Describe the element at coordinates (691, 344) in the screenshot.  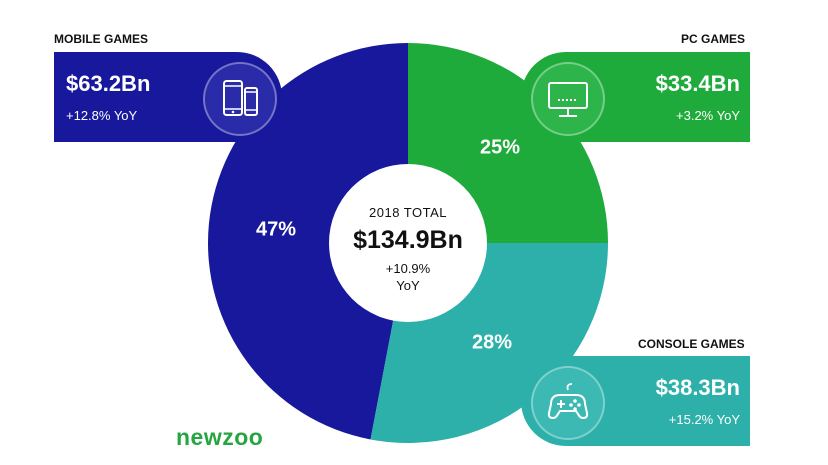
I see `console-title: CONSOLE GAMES` at that location.